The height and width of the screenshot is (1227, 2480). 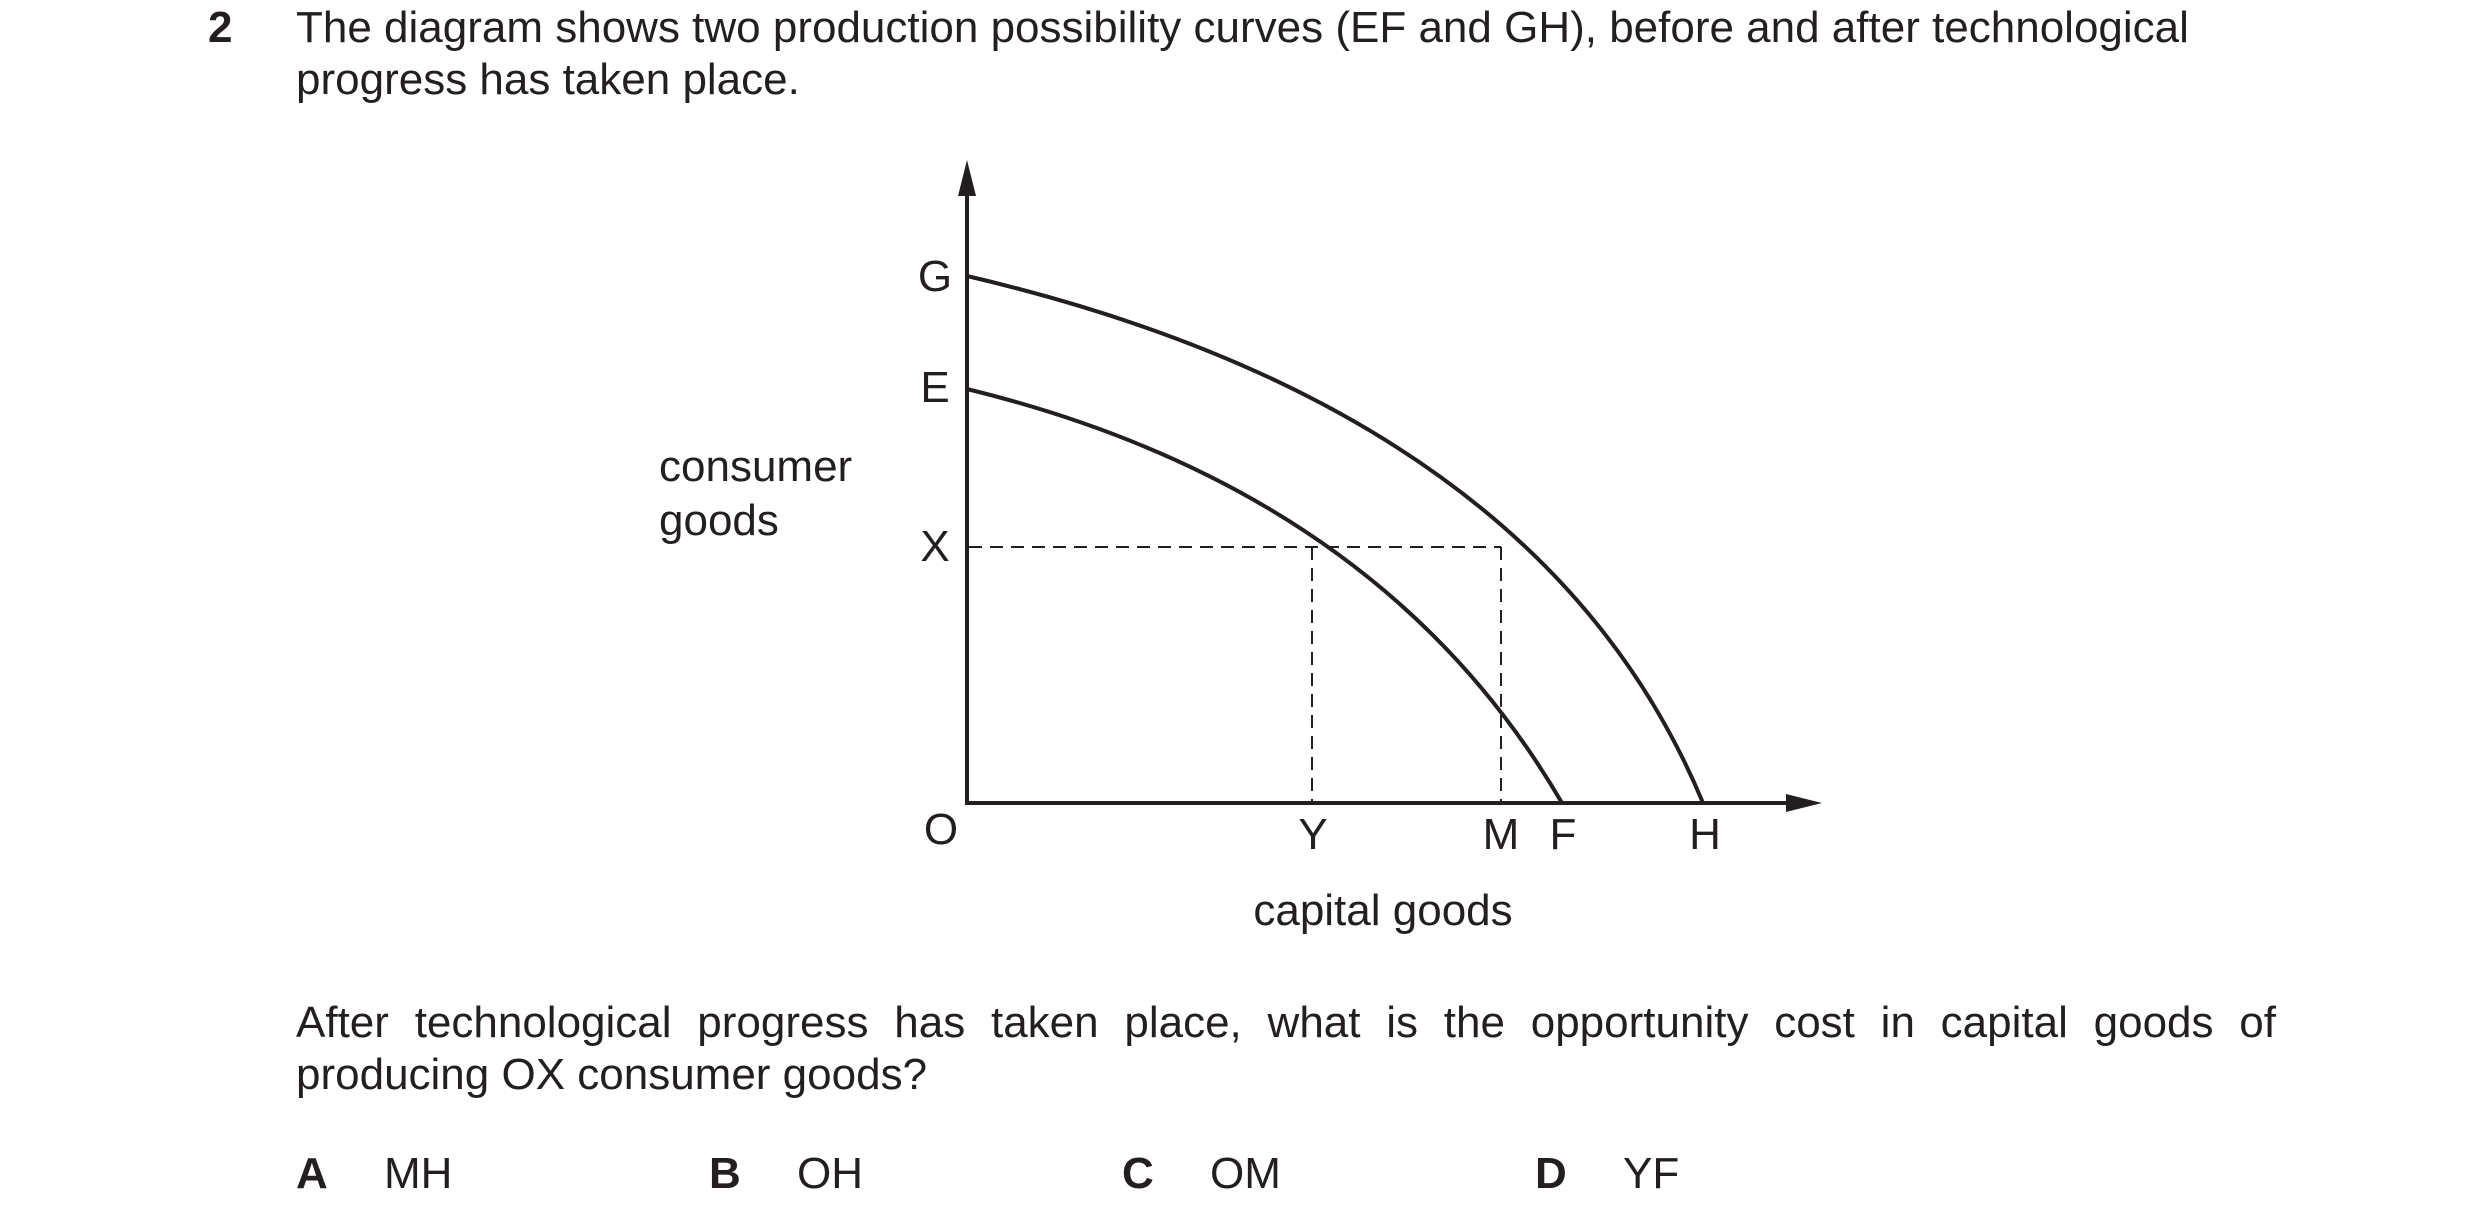 I want to click on x-axis-arrowhead, so click(x=1804, y=803).